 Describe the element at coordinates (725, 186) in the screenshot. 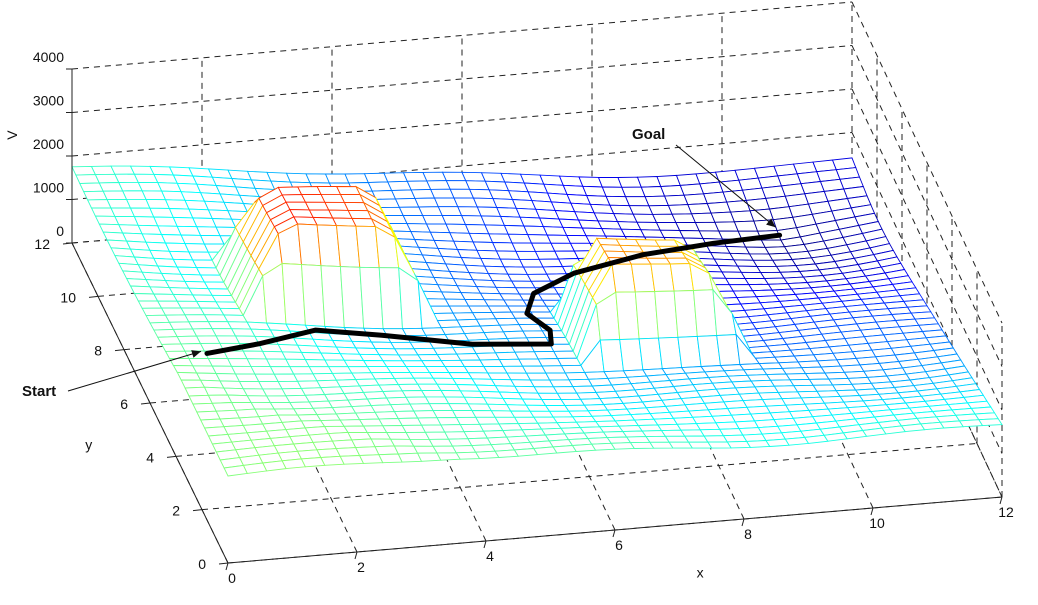

I see `goal-arrow` at that location.